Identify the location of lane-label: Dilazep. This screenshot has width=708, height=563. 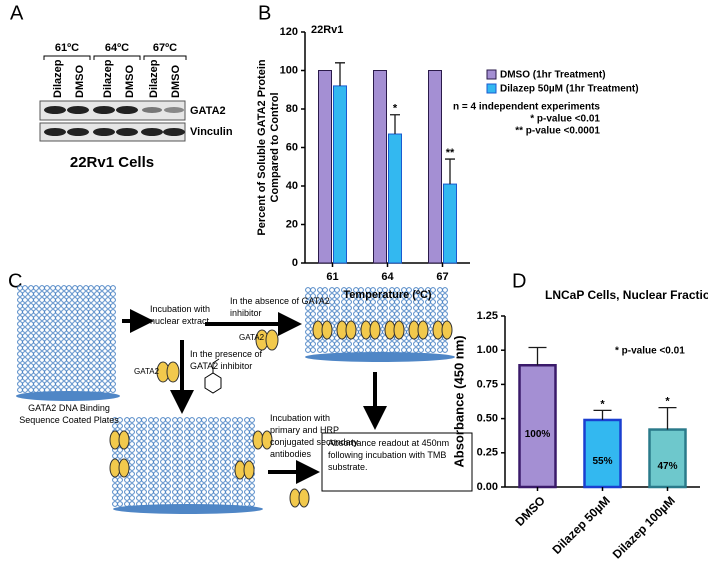
(58, 78).